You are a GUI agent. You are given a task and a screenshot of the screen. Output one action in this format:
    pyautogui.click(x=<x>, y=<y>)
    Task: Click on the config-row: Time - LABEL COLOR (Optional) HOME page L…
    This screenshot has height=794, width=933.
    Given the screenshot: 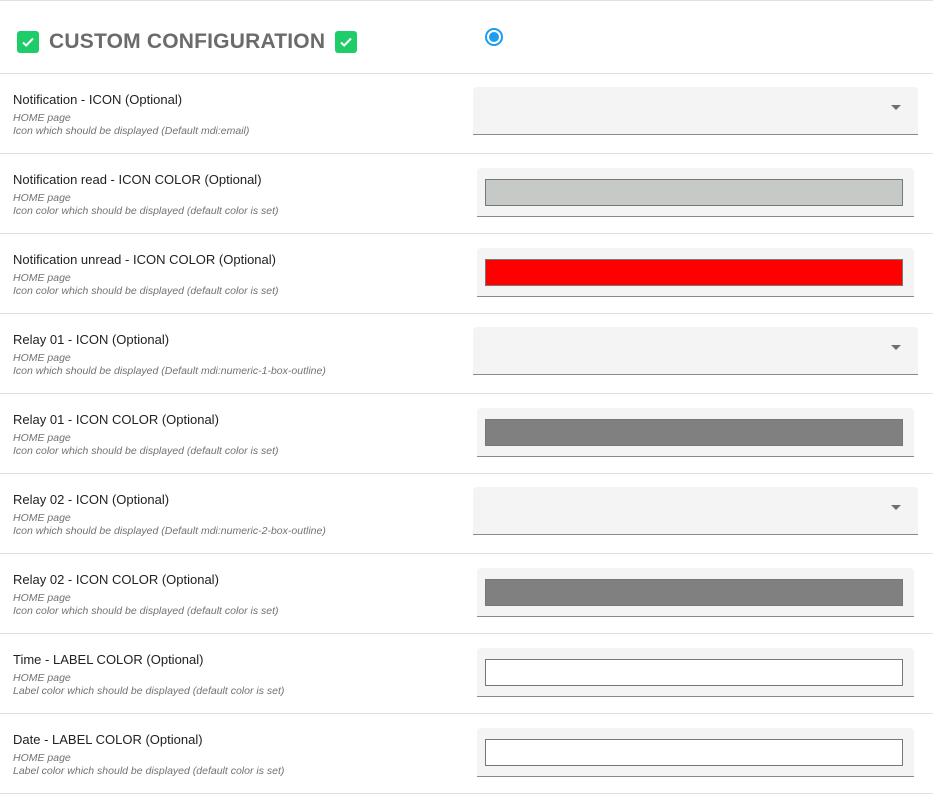 What is the action you would take?
    pyautogui.click(x=466, y=674)
    